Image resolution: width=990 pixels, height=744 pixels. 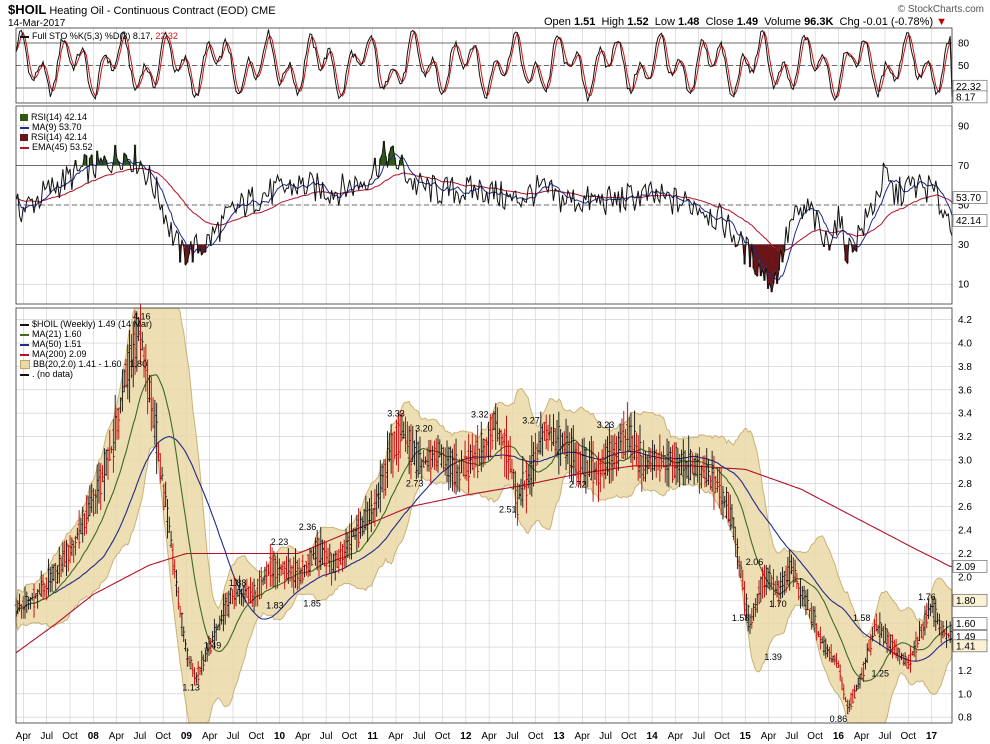 I want to click on chg-value: -0.01 (-0.78%), so click(x=898, y=22).